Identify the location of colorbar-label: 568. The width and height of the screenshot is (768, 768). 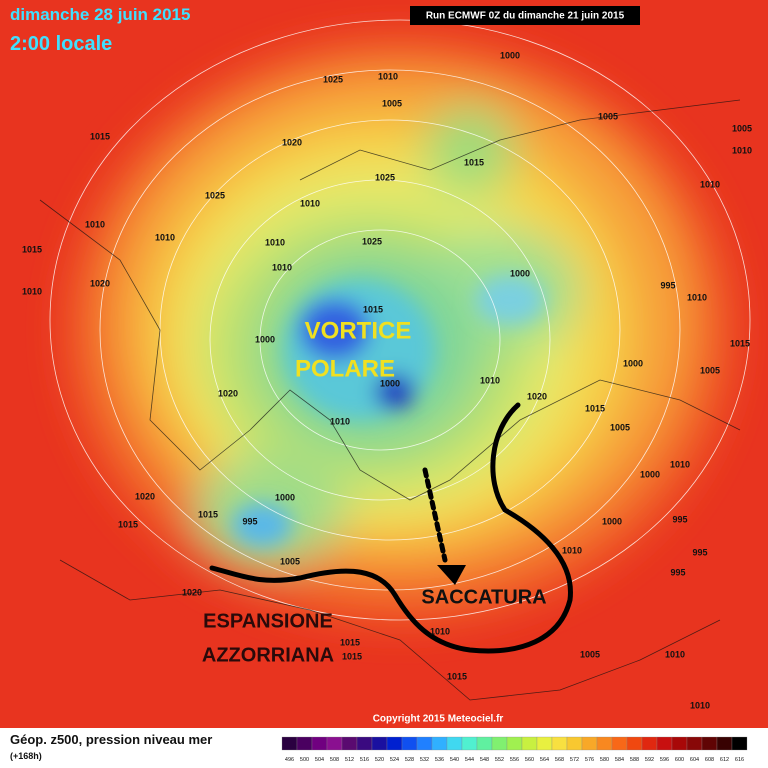
(559, 760).